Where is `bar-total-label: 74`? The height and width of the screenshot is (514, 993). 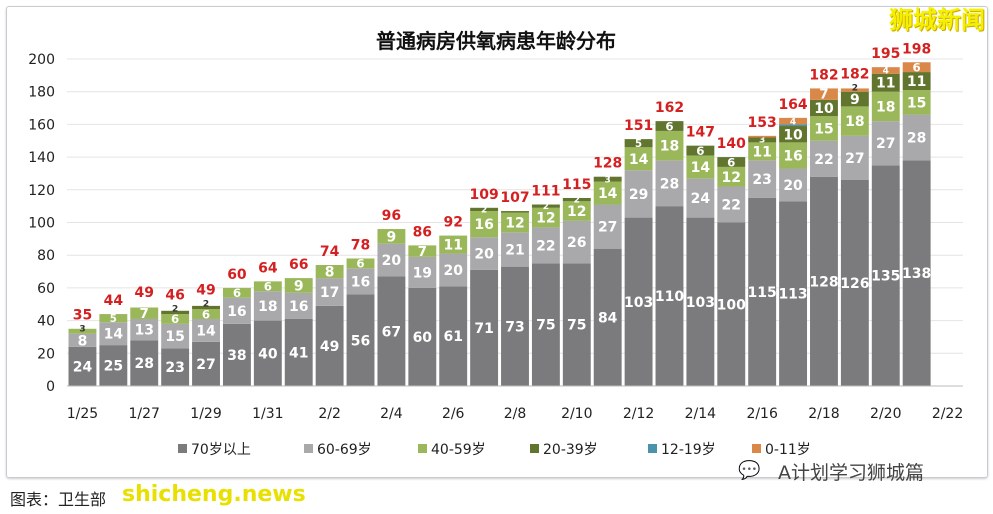
bar-total-label: 74 is located at coordinates (330, 252).